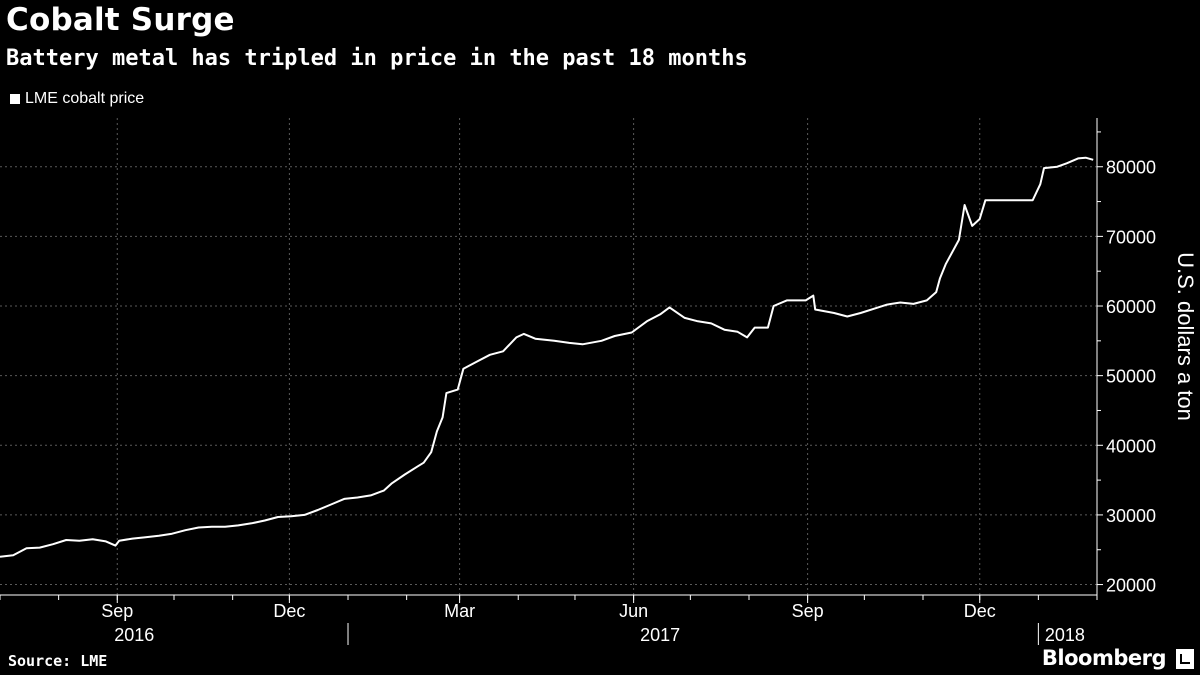  Describe the element at coordinates (1131, 307) in the screenshot. I see `y-tick-label: 60000` at that location.